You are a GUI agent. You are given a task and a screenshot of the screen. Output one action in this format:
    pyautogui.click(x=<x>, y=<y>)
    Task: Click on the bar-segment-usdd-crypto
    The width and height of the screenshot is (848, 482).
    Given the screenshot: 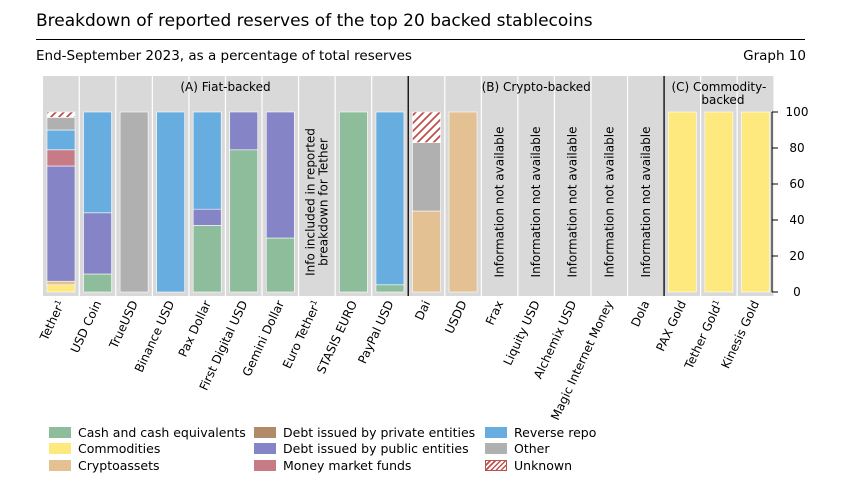 What is the action you would take?
    pyautogui.click(x=463, y=202)
    